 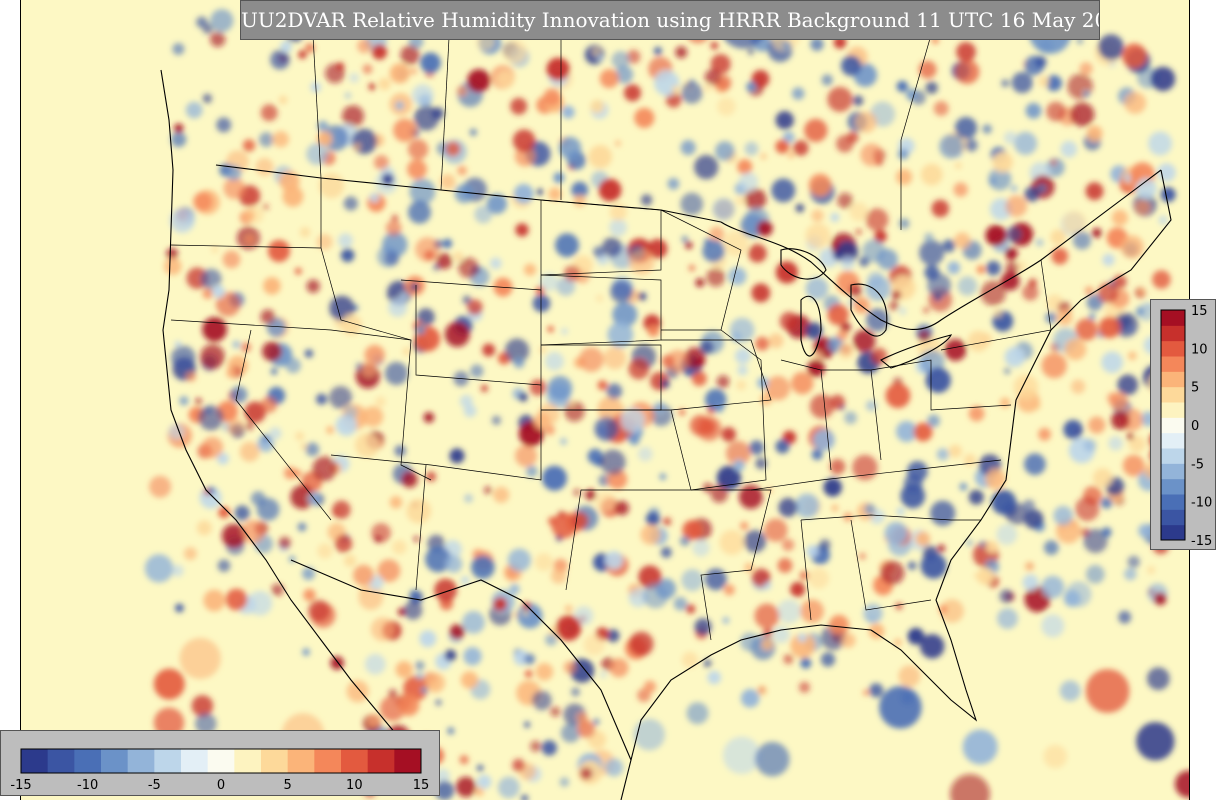 What do you see at coordinates (746, 712) in the screenshot?
I see `gulf-coastline` at bounding box center [746, 712].